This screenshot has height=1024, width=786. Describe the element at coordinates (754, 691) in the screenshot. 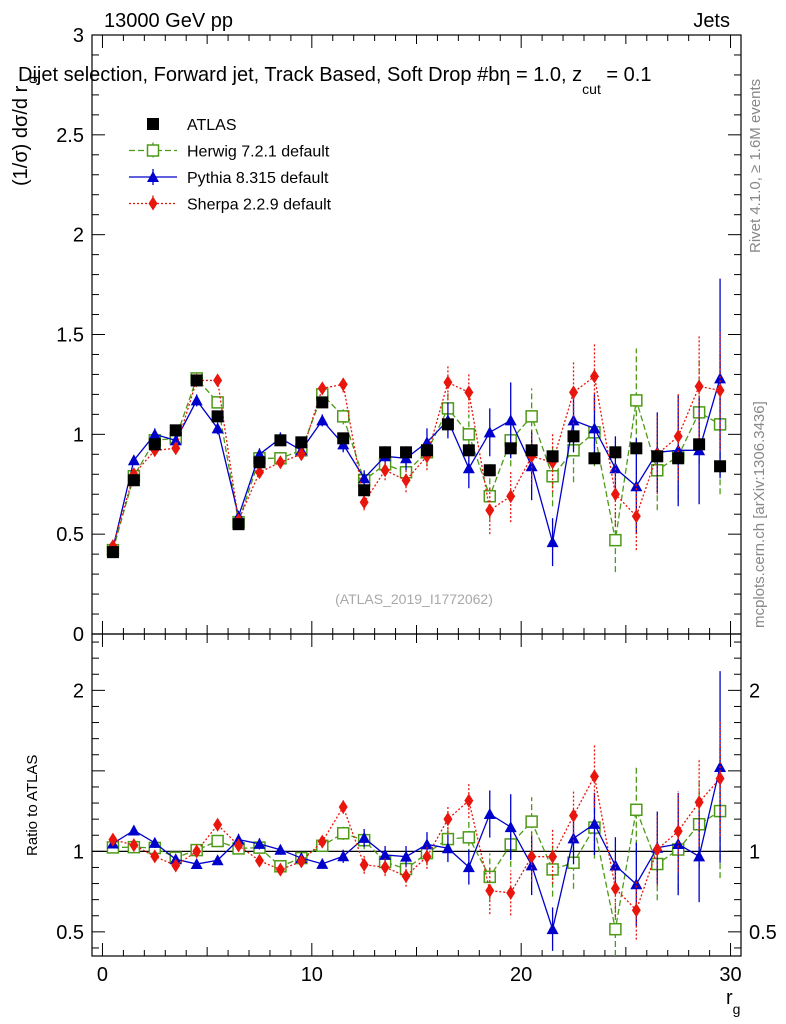

I see `ratio-y-tick-label-right: 2` at that location.